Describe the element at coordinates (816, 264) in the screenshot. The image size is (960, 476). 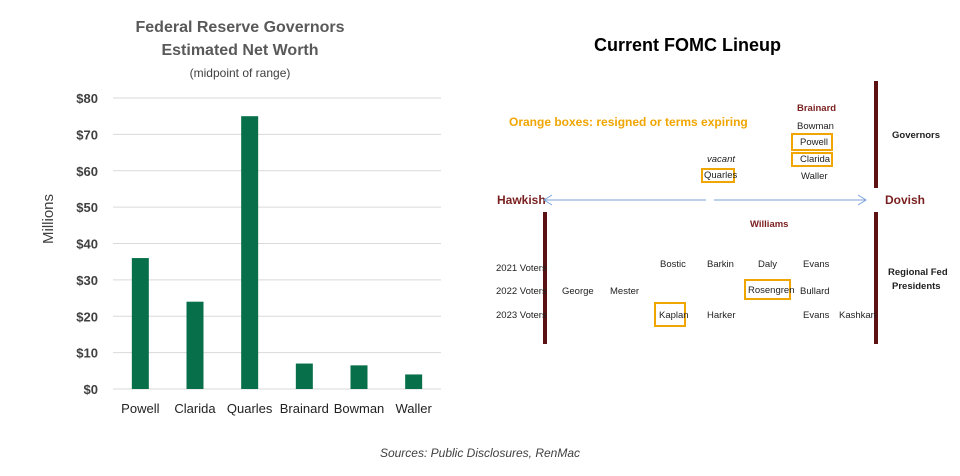
I see `president-evans-2021: Evans` at that location.